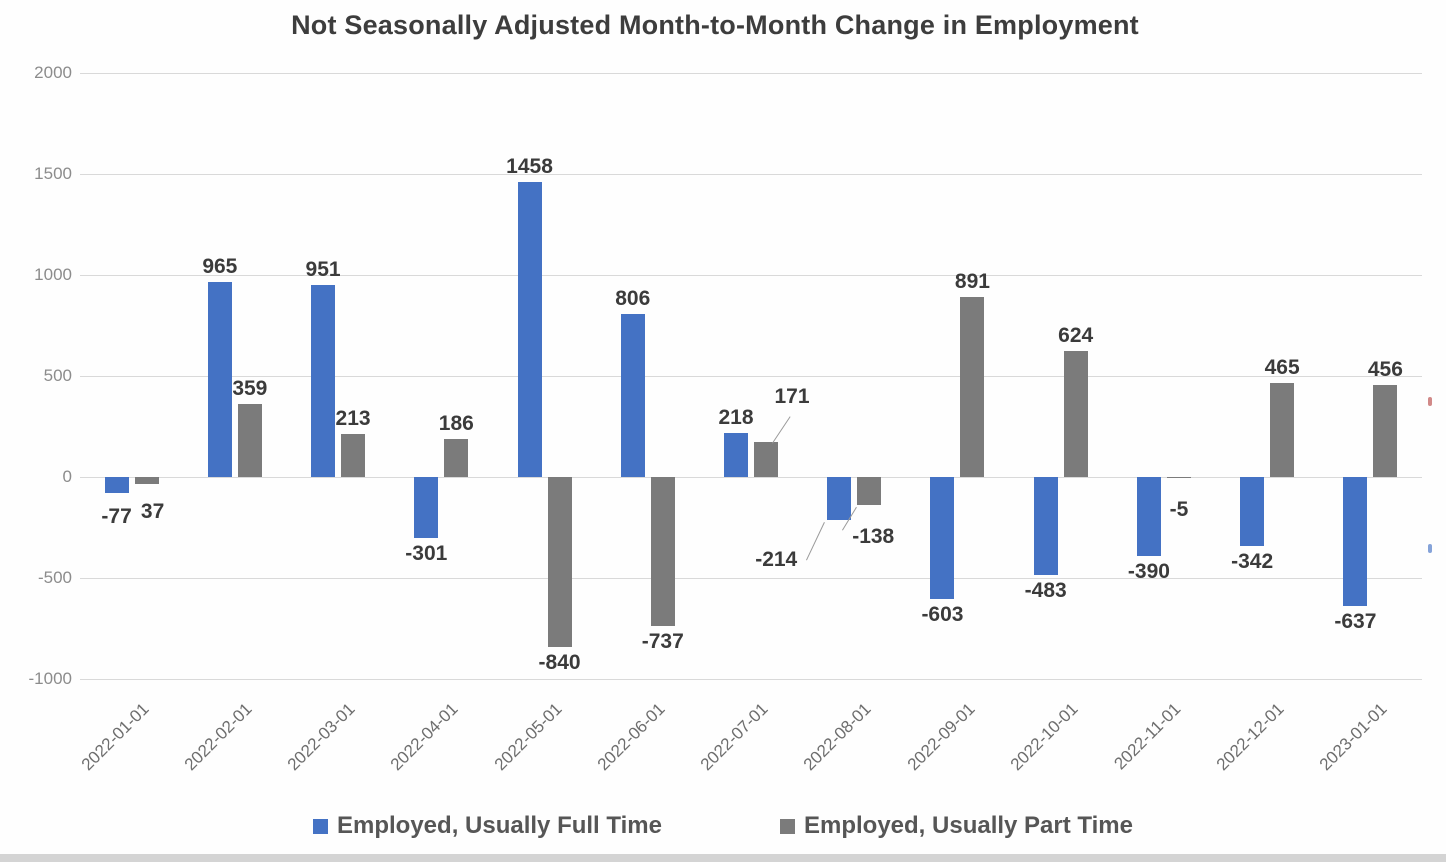 The width and height of the screenshot is (1446, 862). What do you see at coordinates (152, 512) in the screenshot?
I see `data-label: 37` at bounding box center [152, 512].